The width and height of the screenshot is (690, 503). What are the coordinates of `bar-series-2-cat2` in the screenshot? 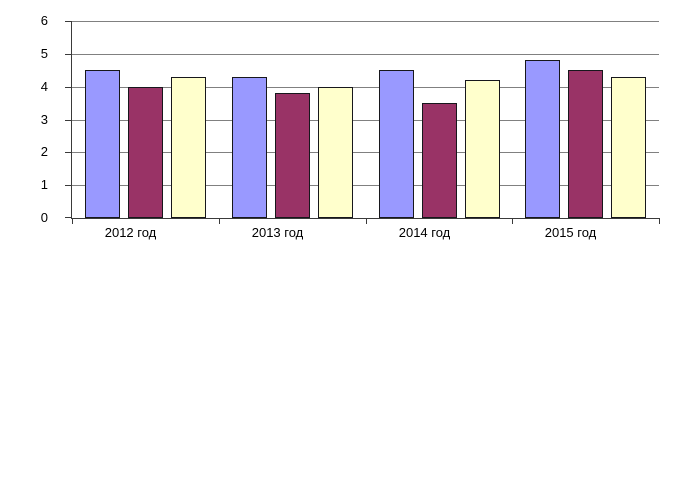 It's located at (292, 155).